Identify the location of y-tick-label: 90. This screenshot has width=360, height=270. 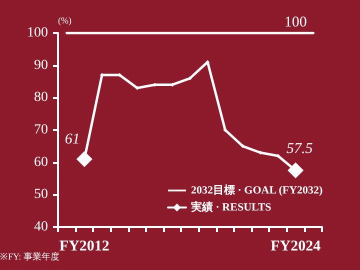
(41, 65).